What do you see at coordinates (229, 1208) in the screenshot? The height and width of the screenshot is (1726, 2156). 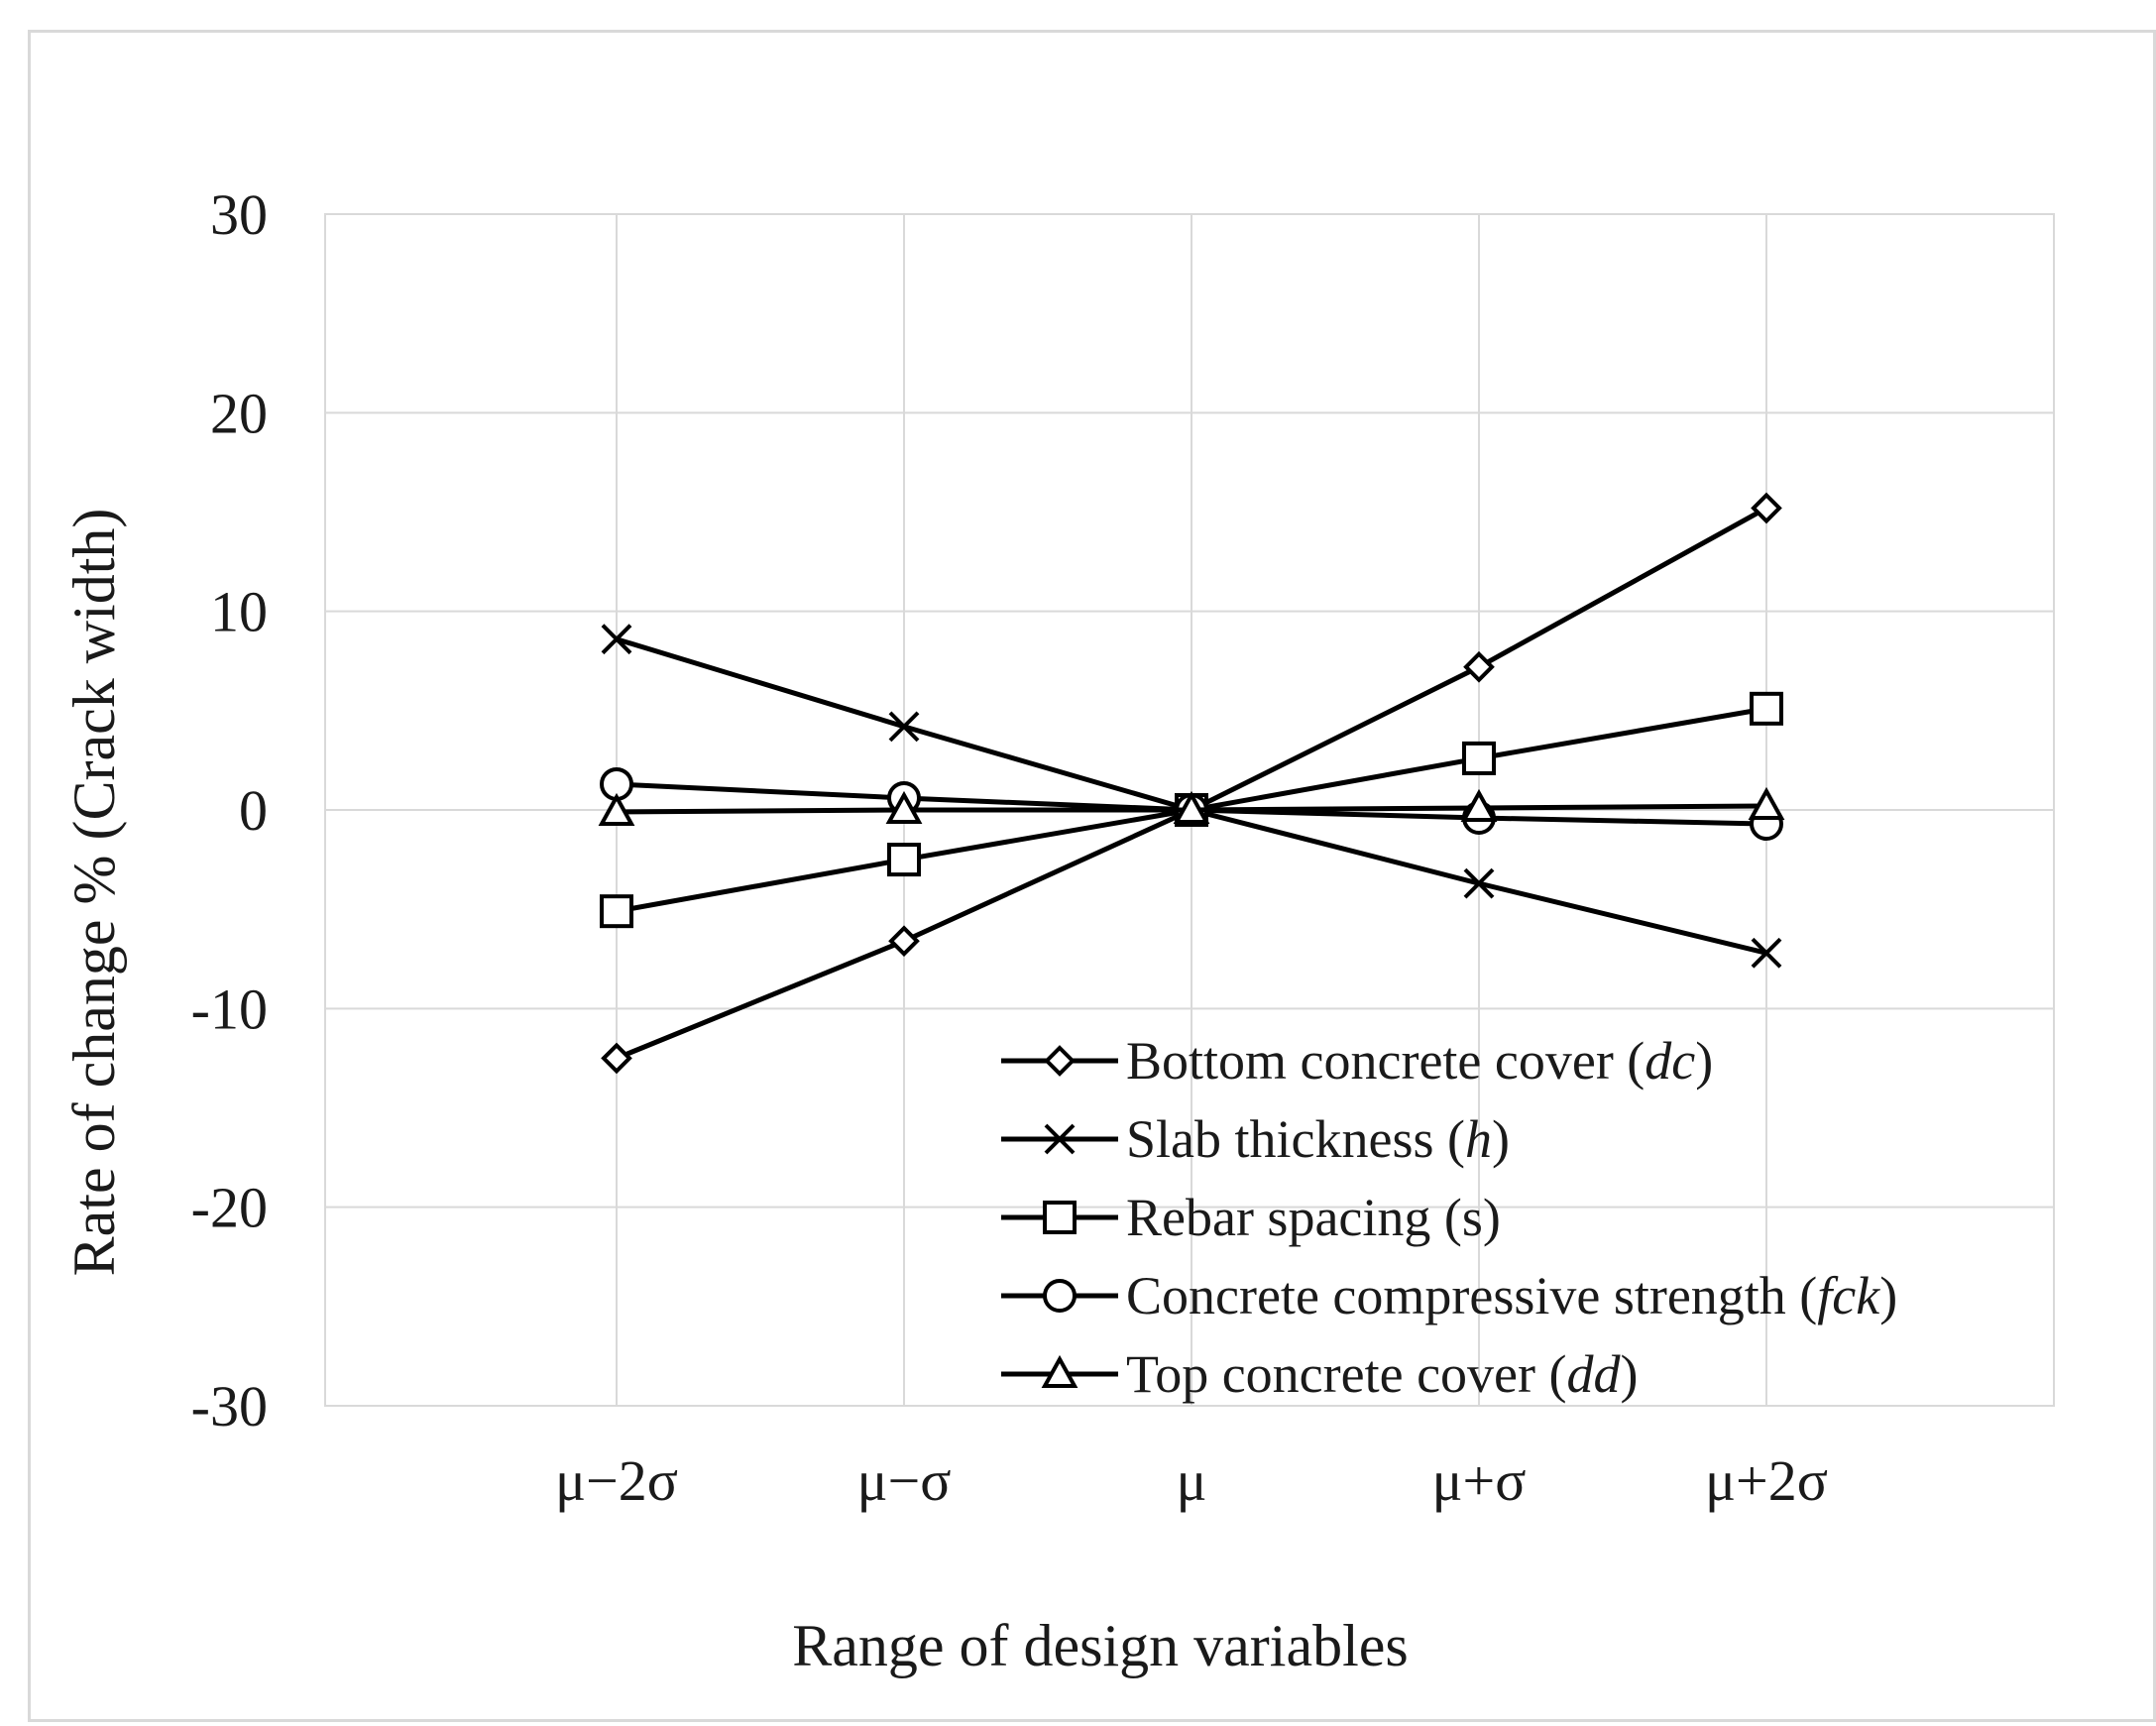 I see `y-tick-label: -20` at bounding box center [229, 1208].